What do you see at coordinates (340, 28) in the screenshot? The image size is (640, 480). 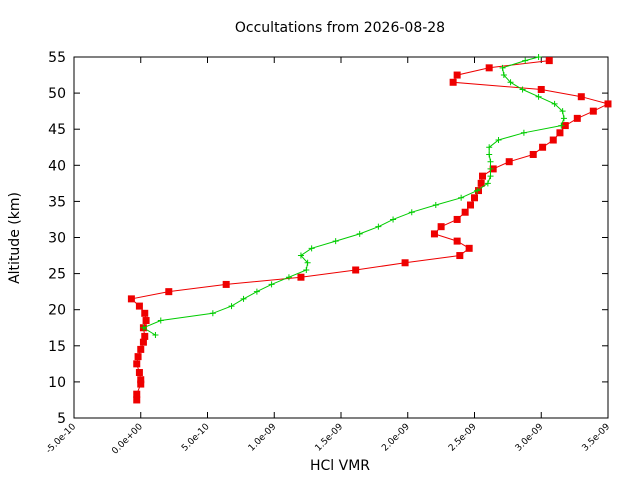 I see `chart-title: Occultations from 2026-08-28` at bounding box center [340, 28].